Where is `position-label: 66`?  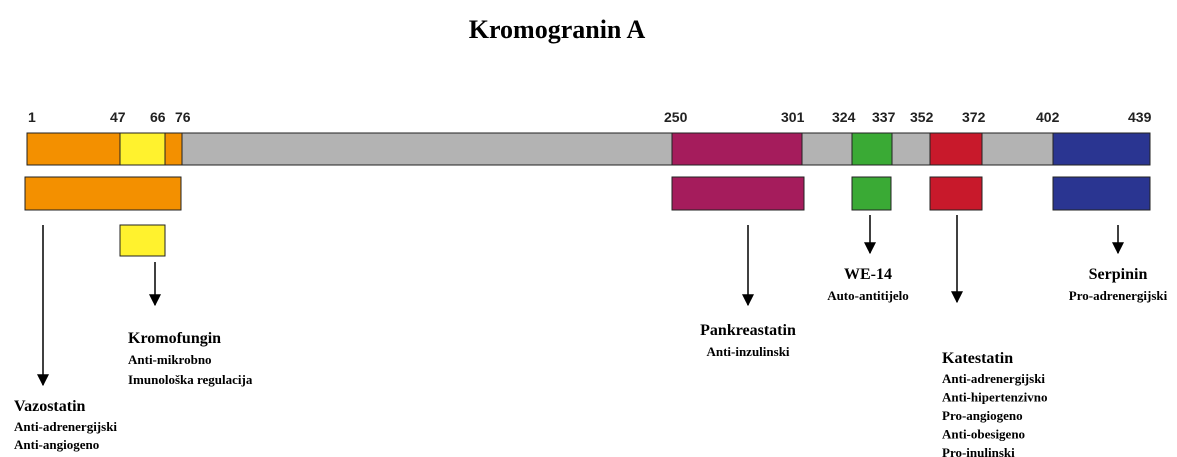
position-label: 66 is located at coordinates (158, 117).